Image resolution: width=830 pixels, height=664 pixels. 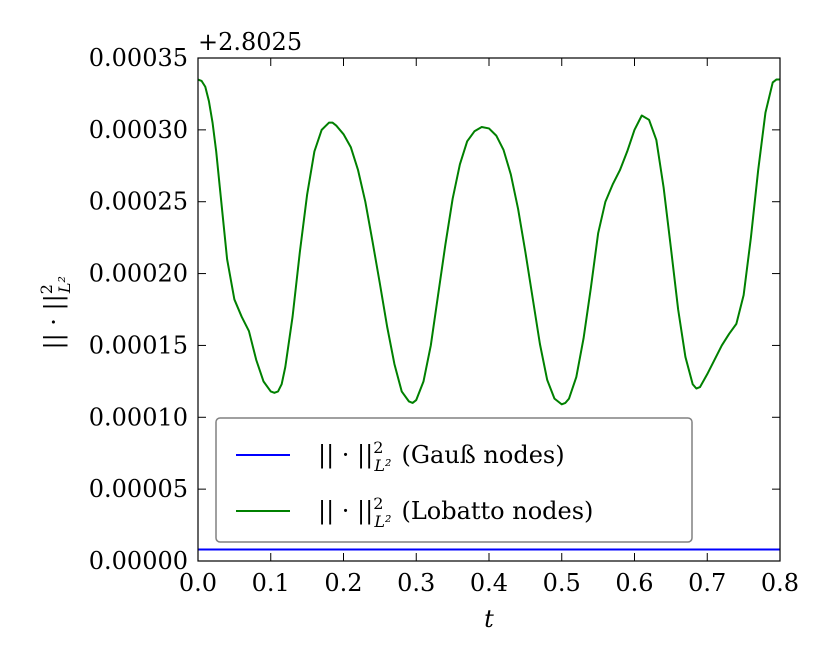 What do you see at coordinates (138, 58) in the screenshot?
I see `y-tick-label: 0.00035` at bounding box center [138, 58].